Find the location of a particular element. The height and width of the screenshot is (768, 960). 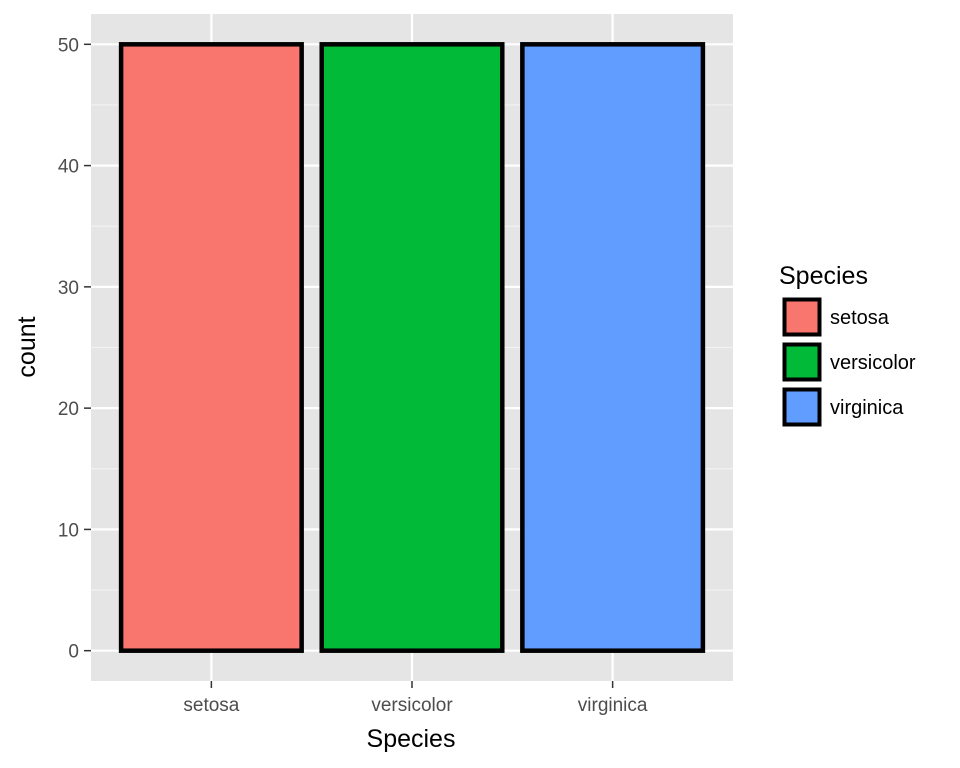

legend-title: Species is located at coordinates (823, 276).